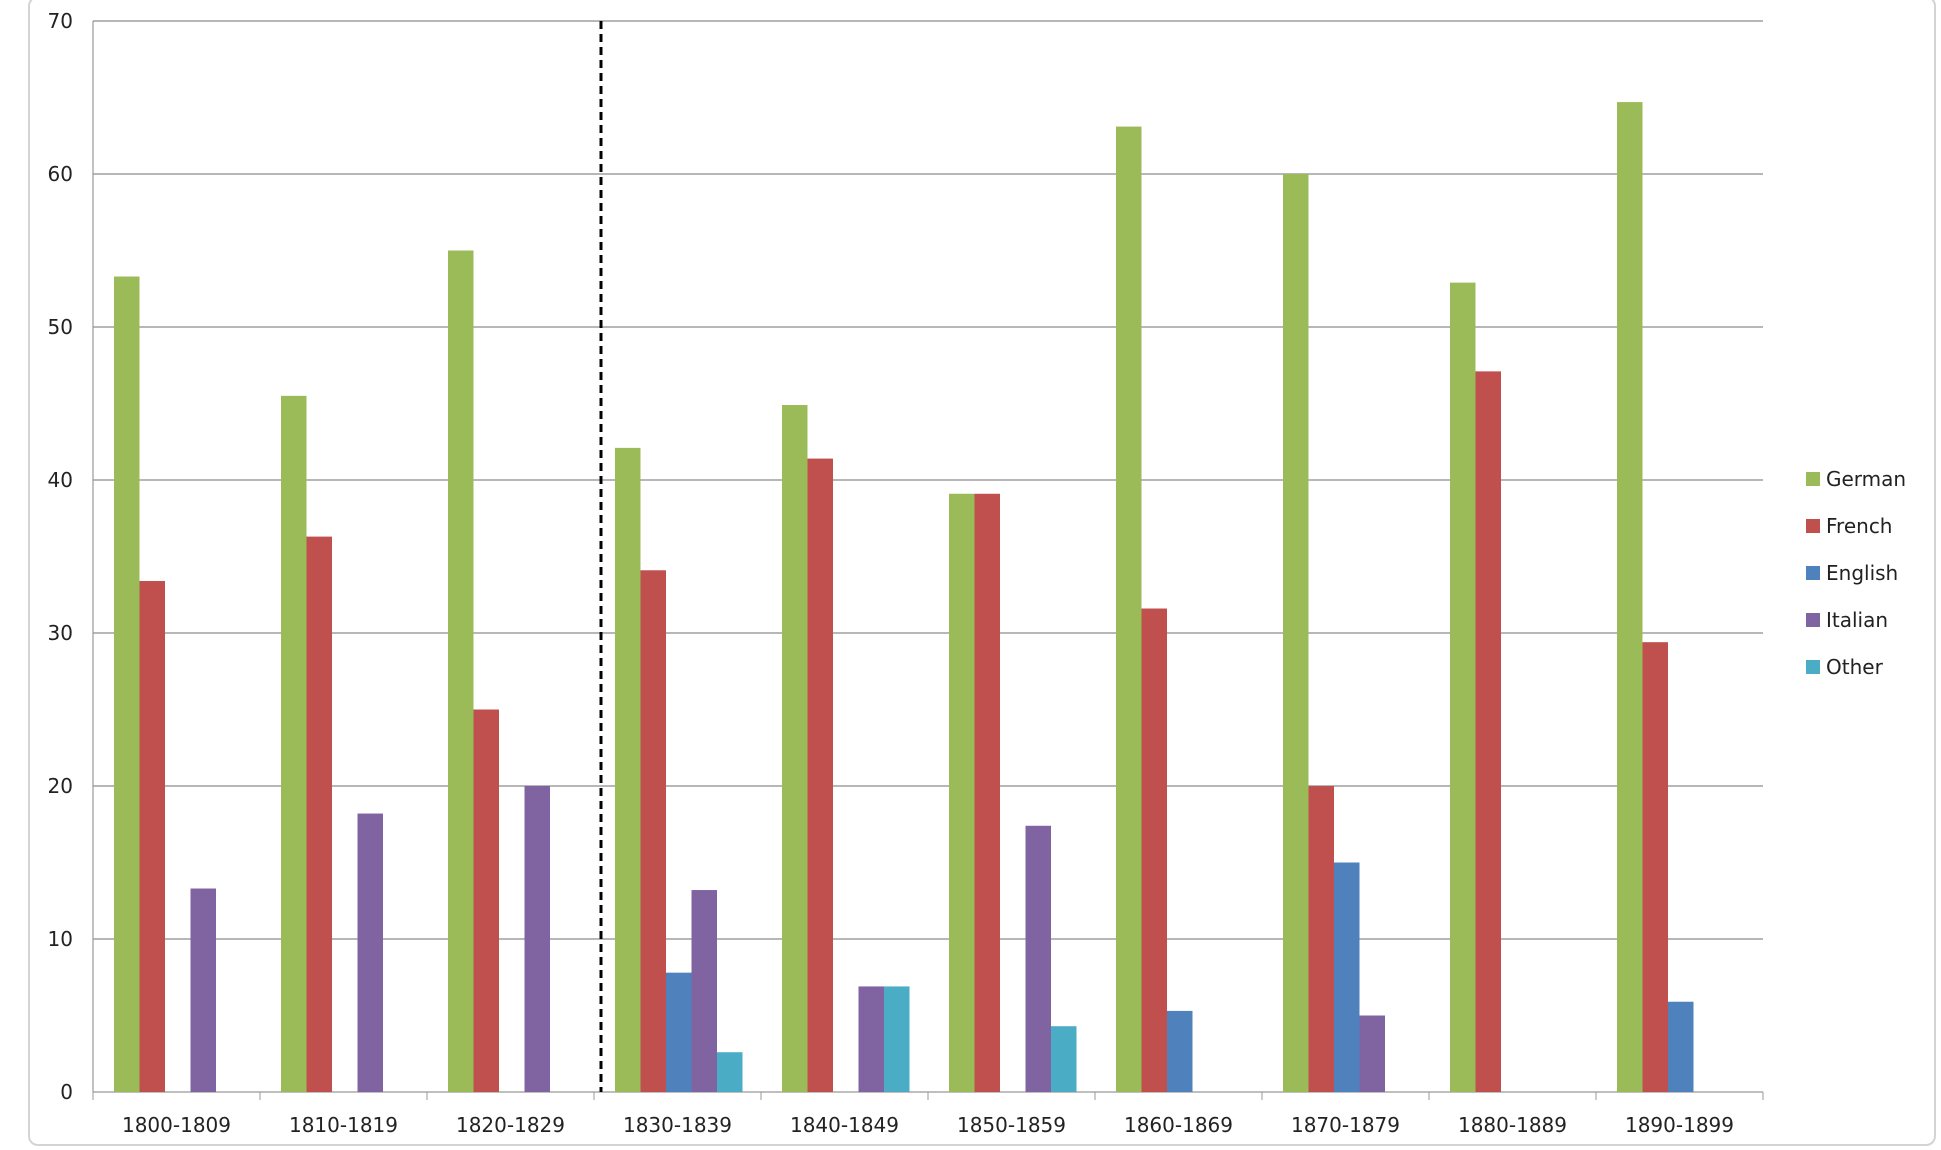  Describe the element at coordinates (1859, 526) in the screenshot. I see `legend-label: French` at that location.